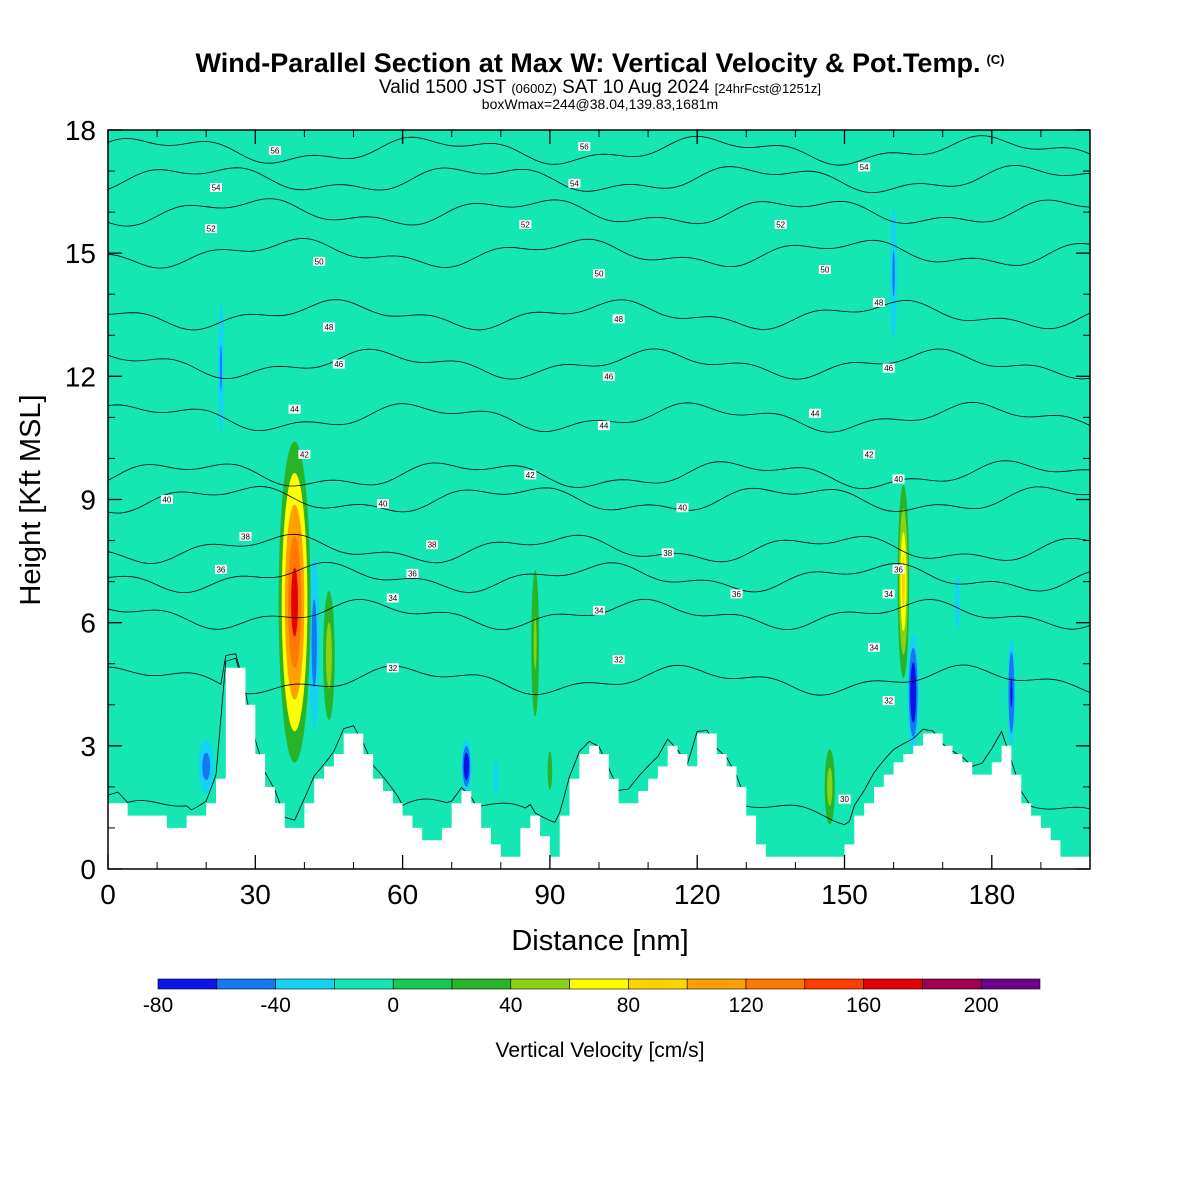 The width and height of the screenshot is (1200, 1200). I want to click on contour-label-text: 50, so click(319, 261).